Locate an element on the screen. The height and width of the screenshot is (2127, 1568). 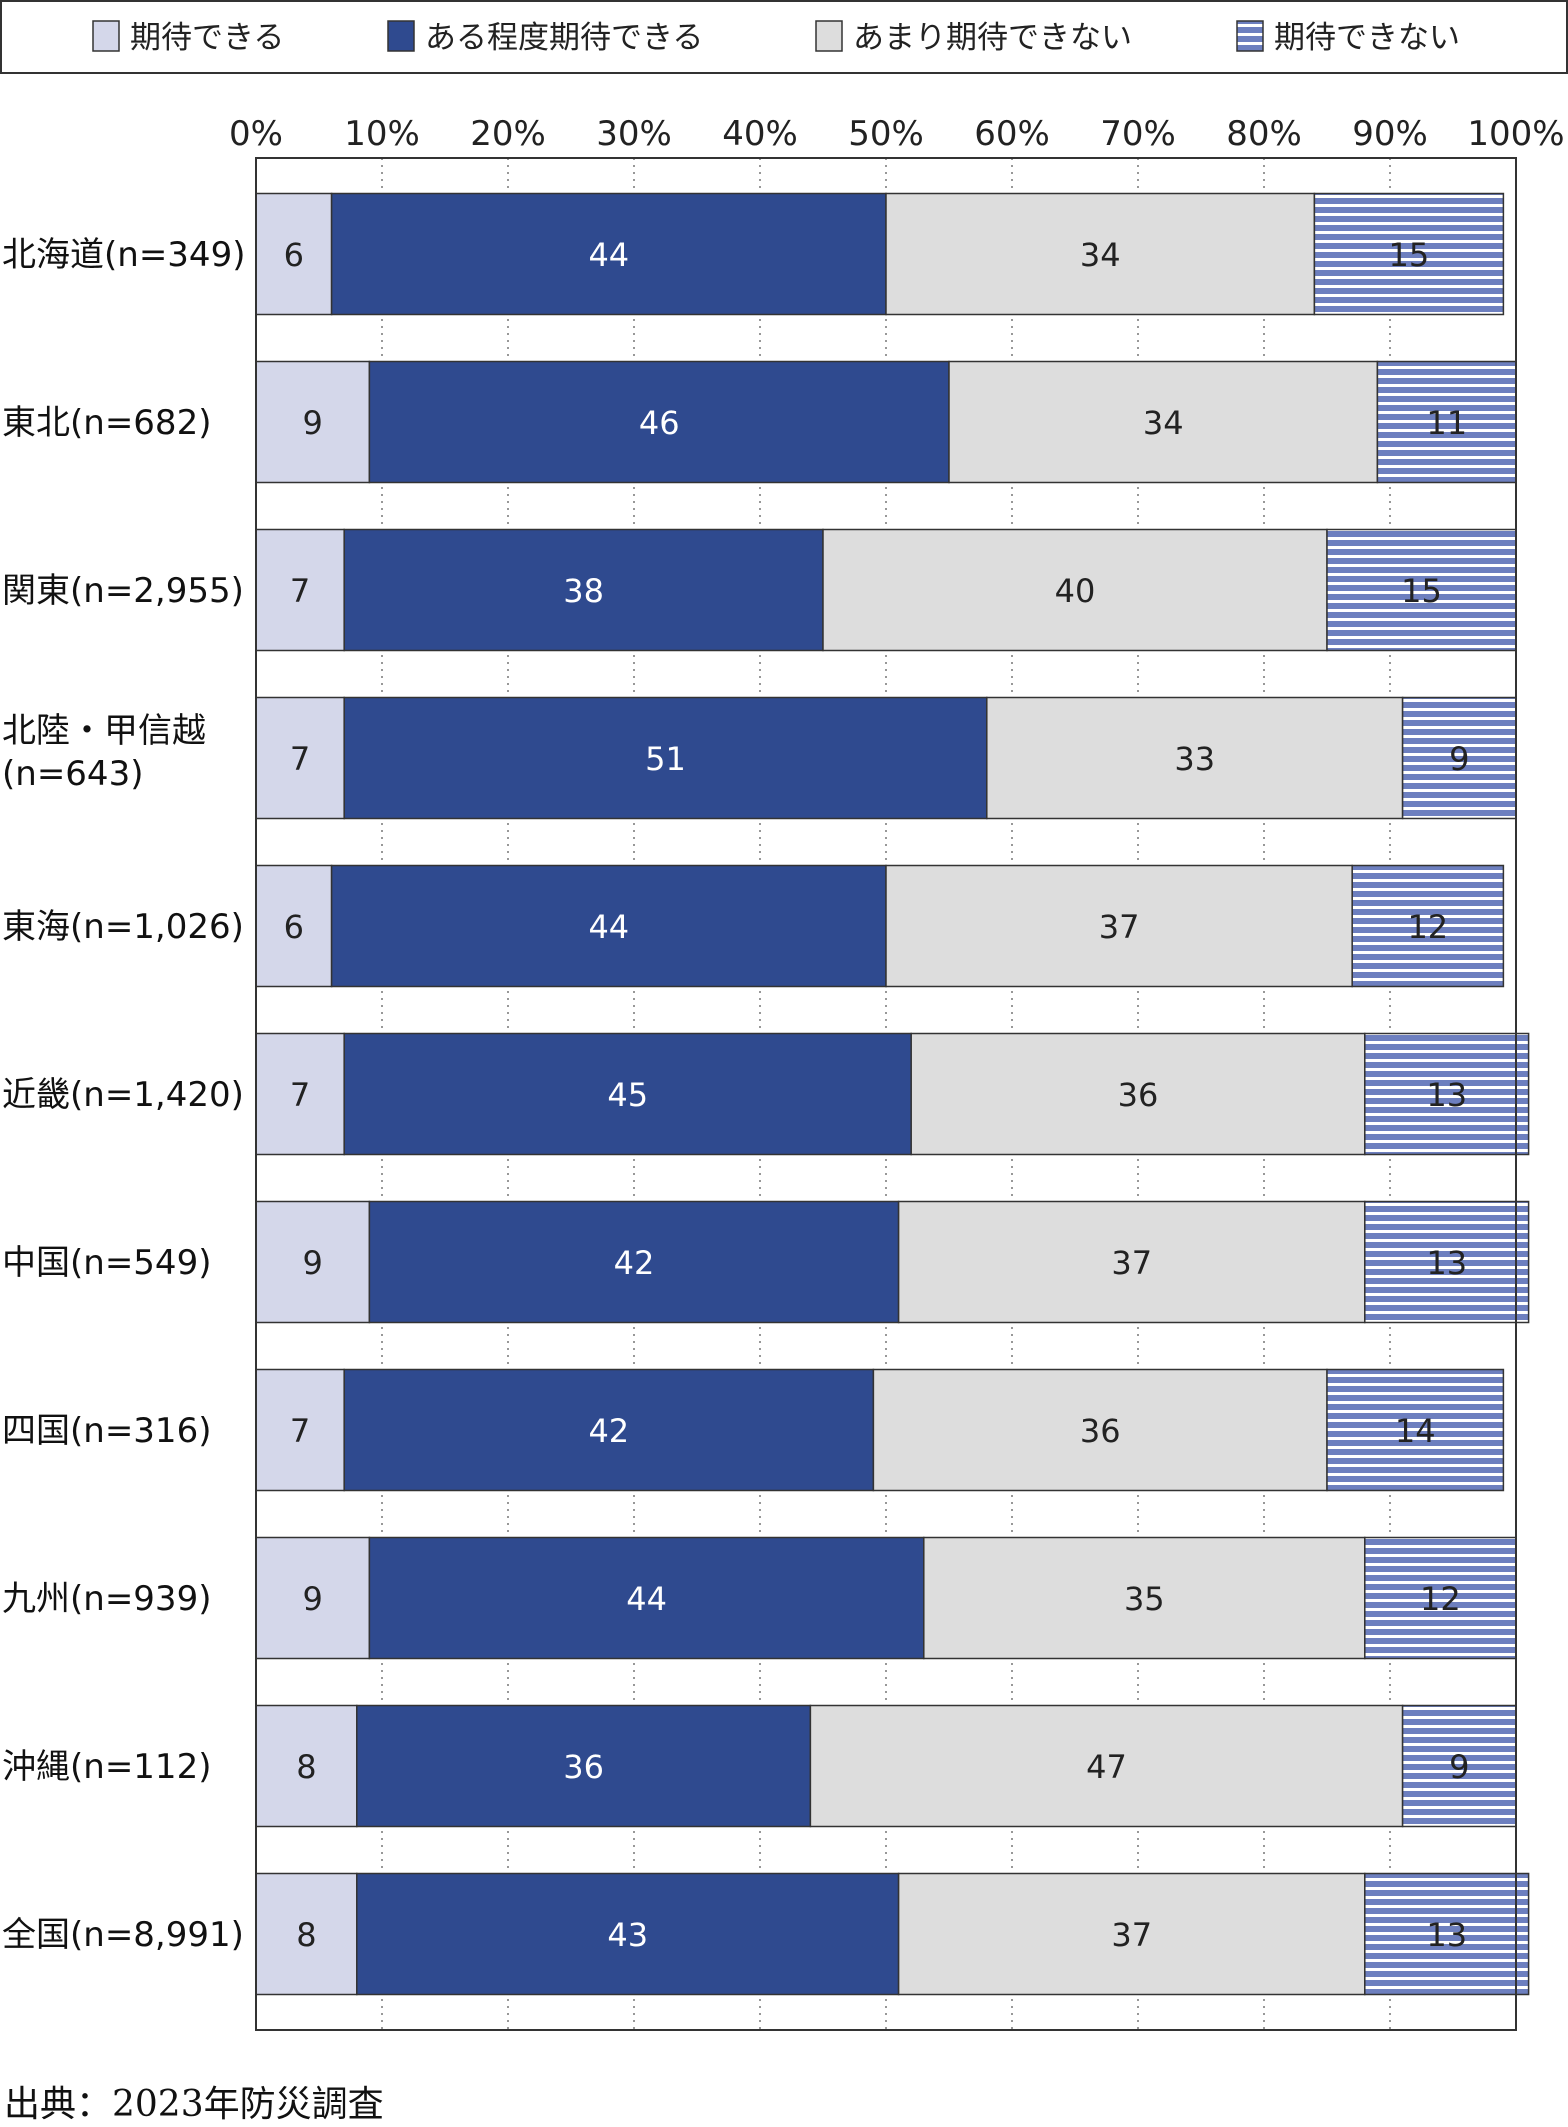
x-tick-label: 40% is located at coordinates (760, 134).